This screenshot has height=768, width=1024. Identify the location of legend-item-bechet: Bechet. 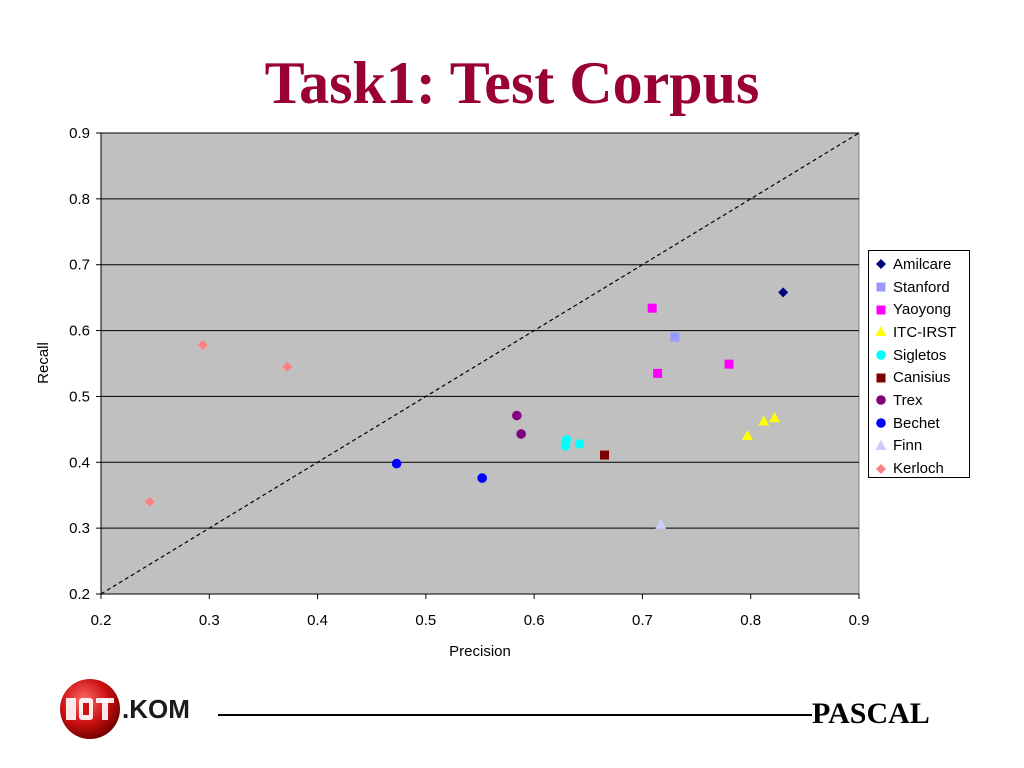
(919, 423).